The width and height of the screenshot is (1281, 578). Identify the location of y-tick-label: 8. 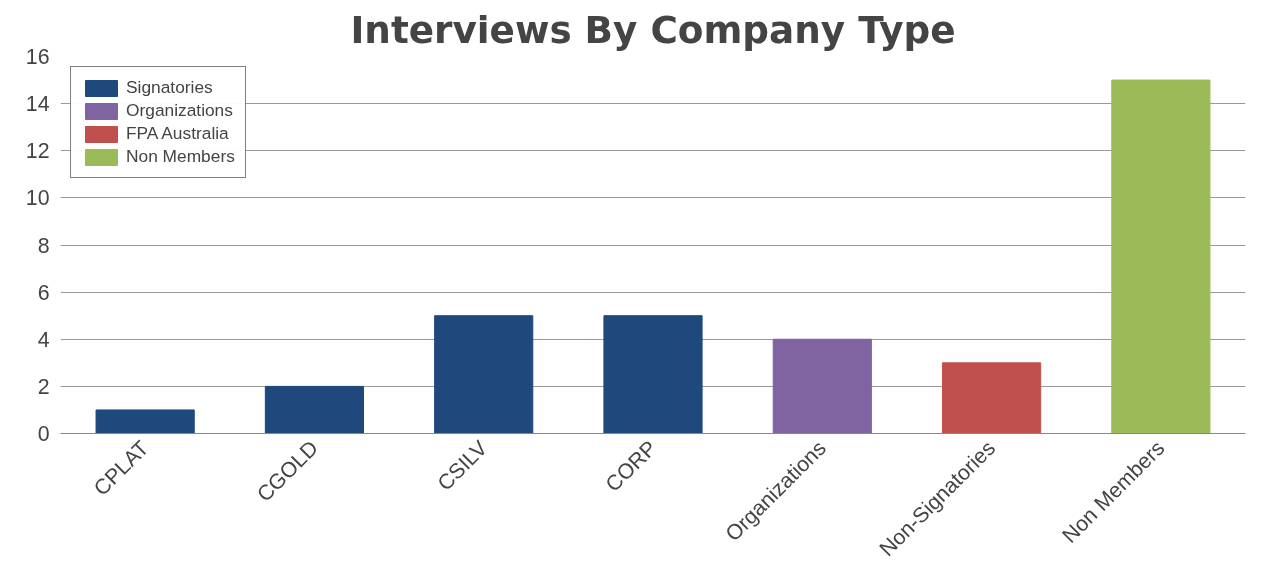
(43, 245).